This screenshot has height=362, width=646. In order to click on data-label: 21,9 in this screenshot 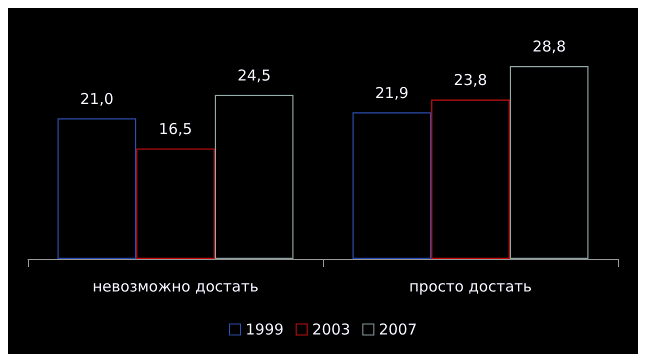, I will do `click(392, 93)`.